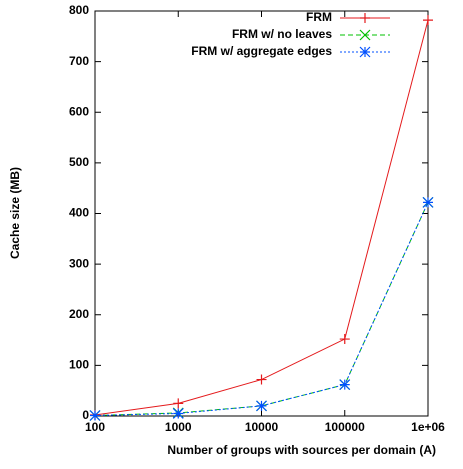 The image size is (463, 469). What do you see at coordinates (95, 427) in the screenshot?
I see `x-tick-label: 100` at bounding box center [95, 427].